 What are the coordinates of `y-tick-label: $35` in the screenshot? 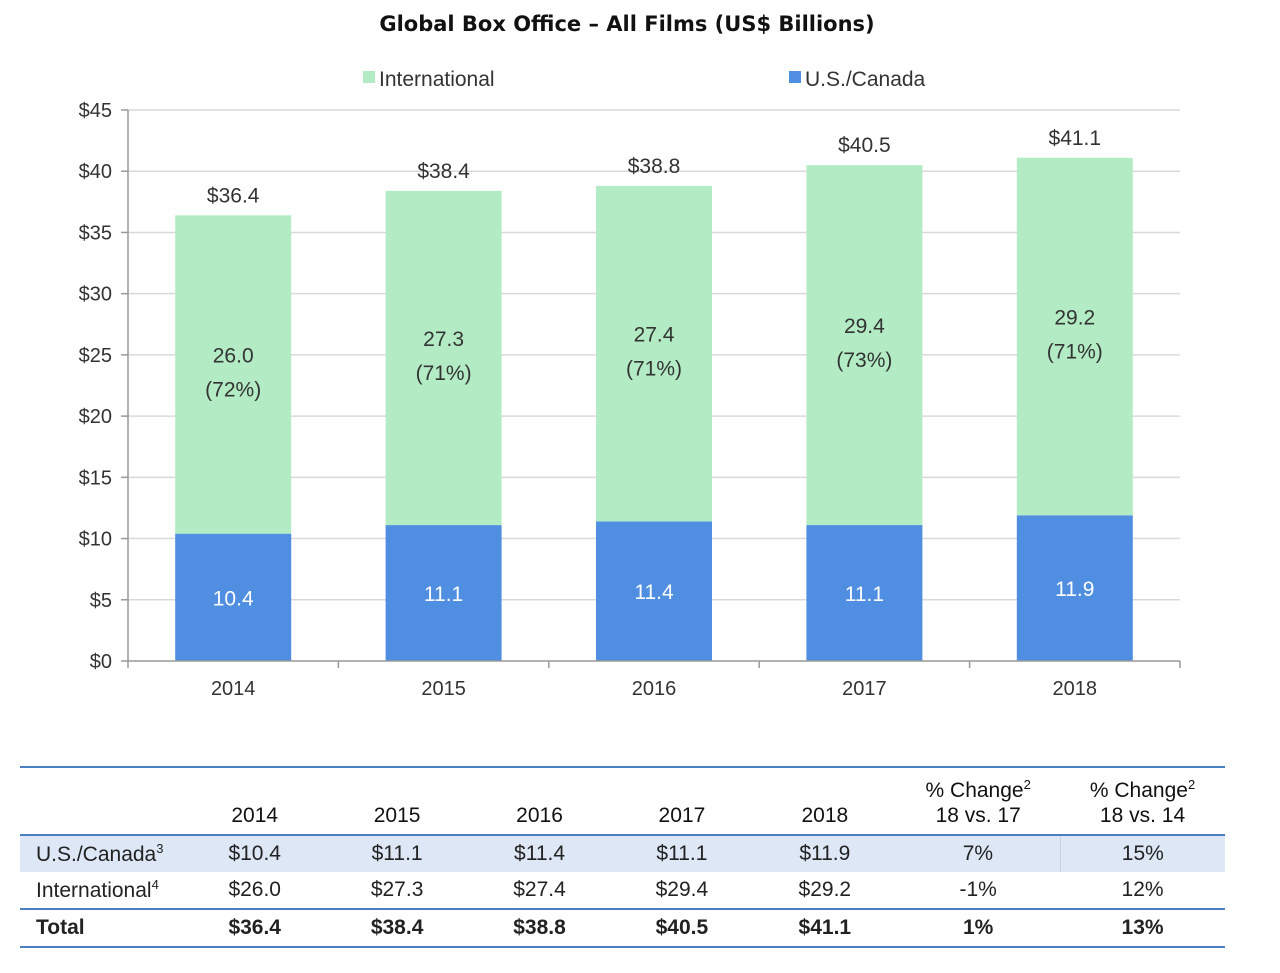 It's located at (95, 233).